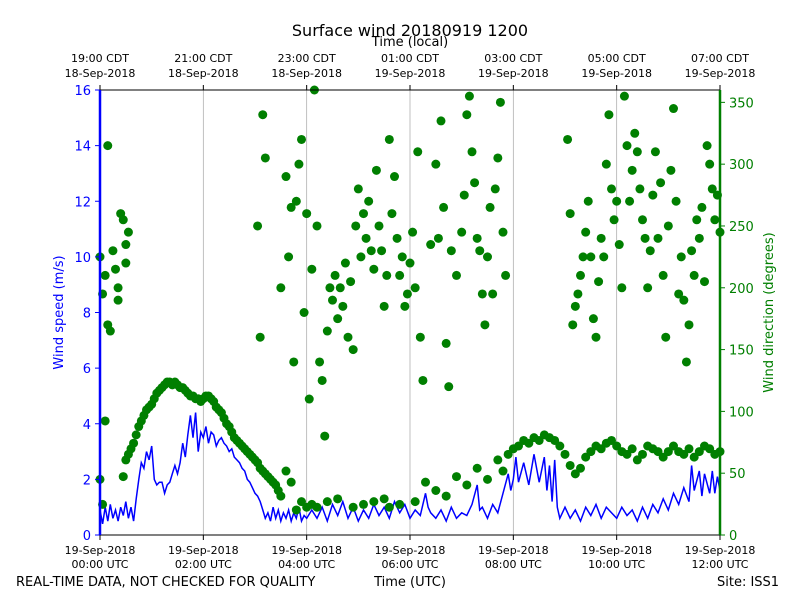 The height and width of the screenshot is (600, 800). What do you see at coordinates (736, 317) in the screenshot?
I see `right-axis: 0 50 100 150 200 250 300 350` at bounding box center [736, 317].